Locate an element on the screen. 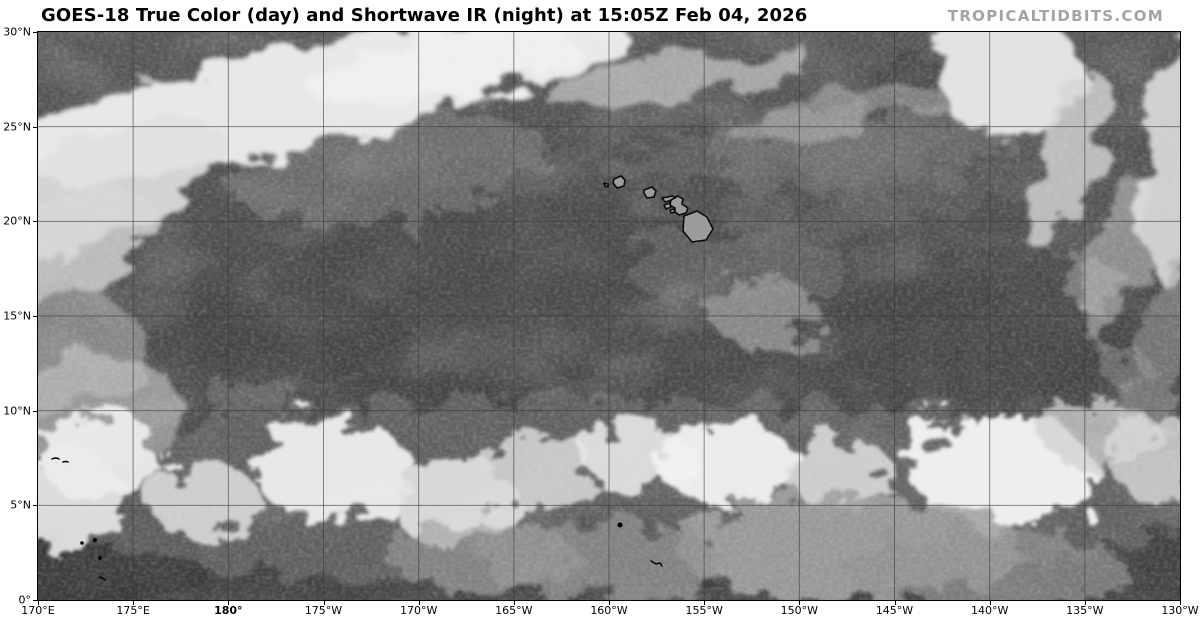 The height and width of the screenshot is (623, 1200). island-maui is located at coordinates (679, 205).